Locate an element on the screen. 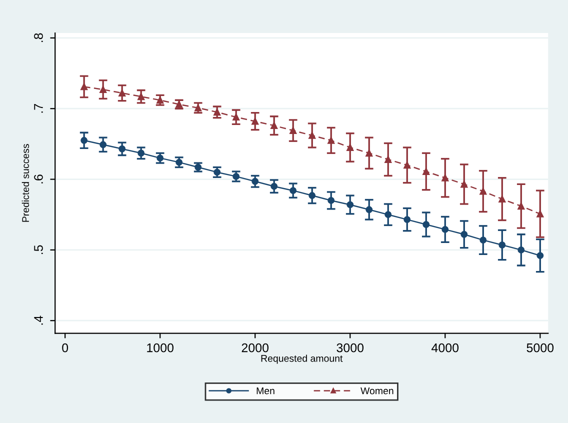 This screenshot has height=423, width=568. x-tick-label: 4000 is located at coordinates (445, 347).